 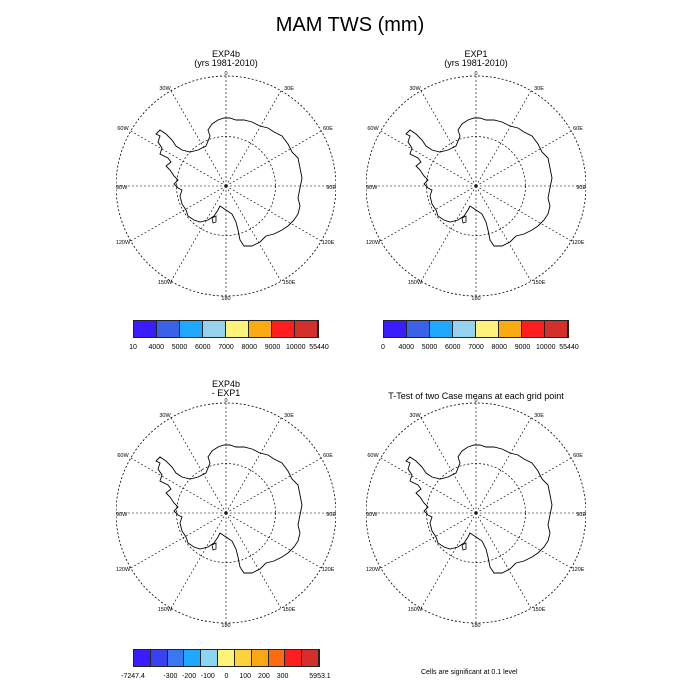 I want to click on polar-map-4: 0 180 90W 90E 30W 30E 60W 60E 120W 120E 150W 150E, so click(x=476, y=513).